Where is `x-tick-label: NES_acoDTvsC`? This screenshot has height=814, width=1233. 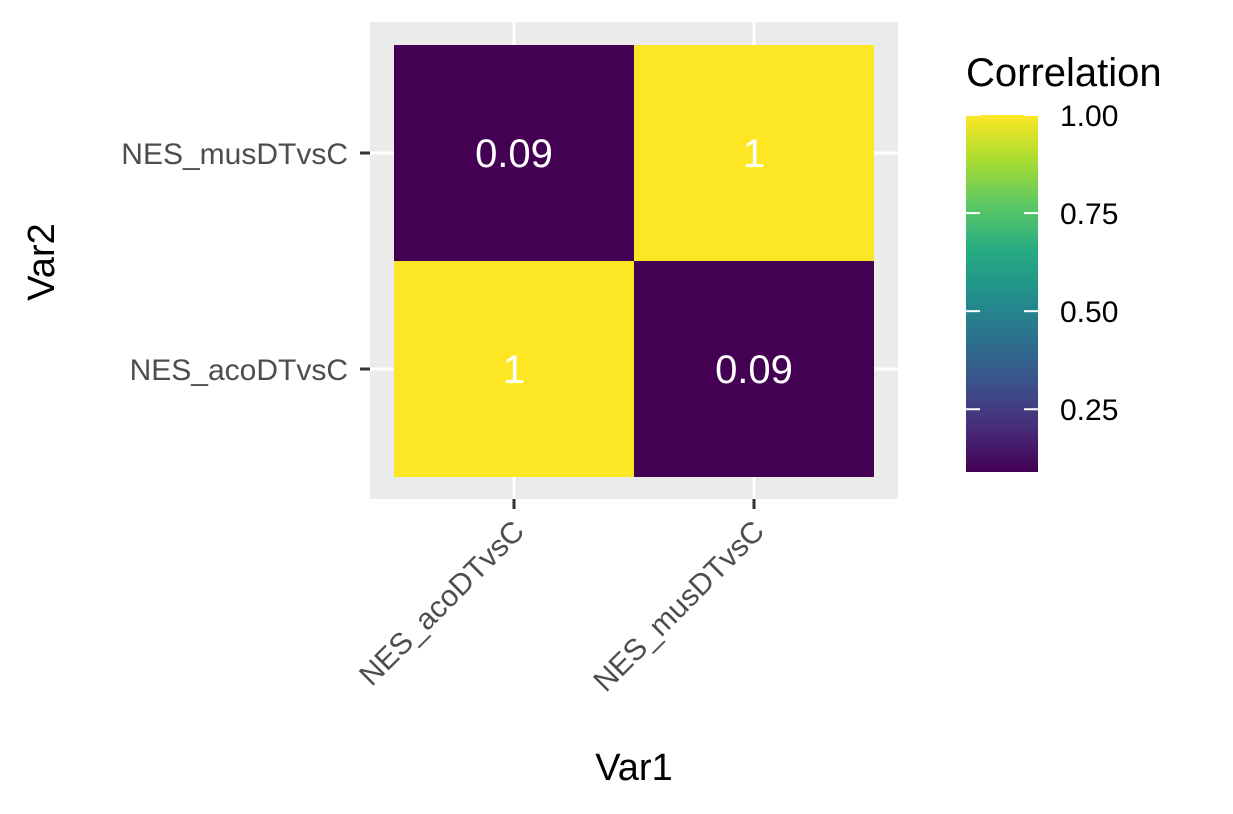 x-tick-label: NES_acoDTvsC is located at coordinates (442, 604).